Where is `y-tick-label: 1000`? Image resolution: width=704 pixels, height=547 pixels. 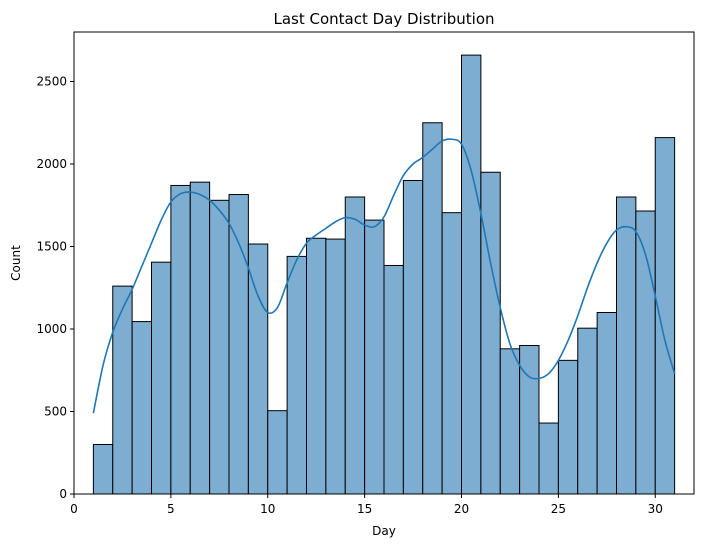
y-tick-label: 1000 is located at coordinates (51, 329).